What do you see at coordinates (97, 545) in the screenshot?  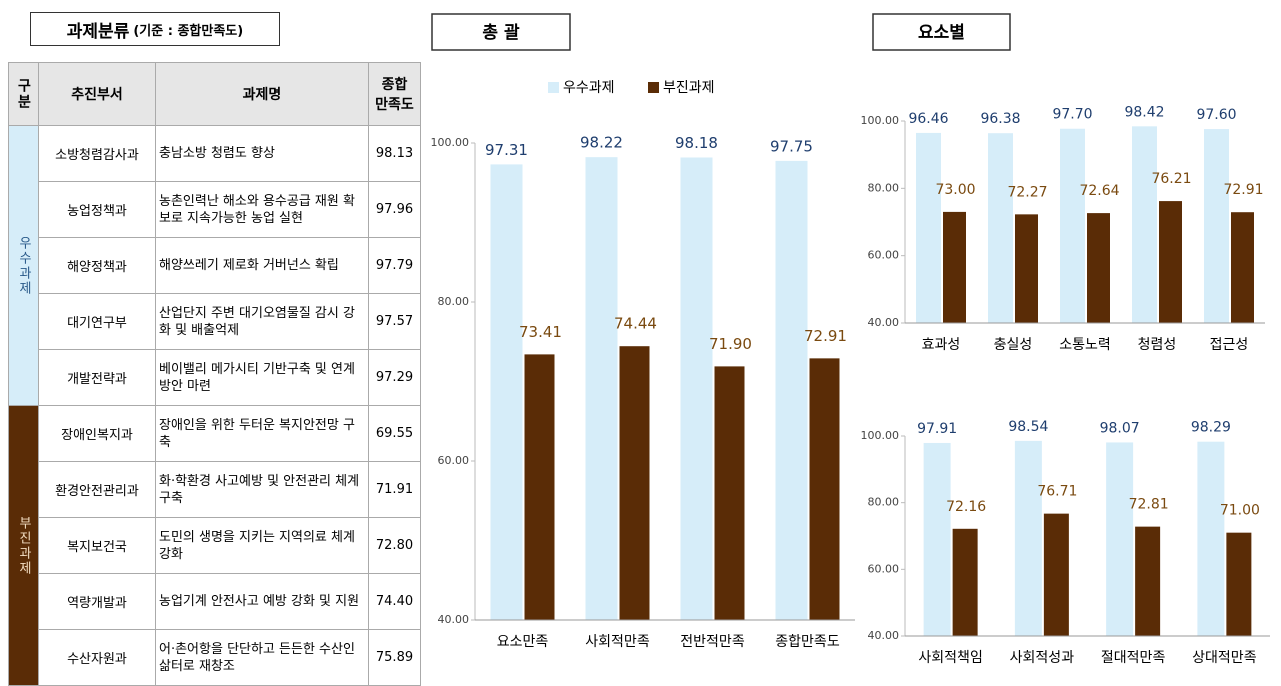 I see `dept-cell: 복지보건국` at bounding box center [97, 545].